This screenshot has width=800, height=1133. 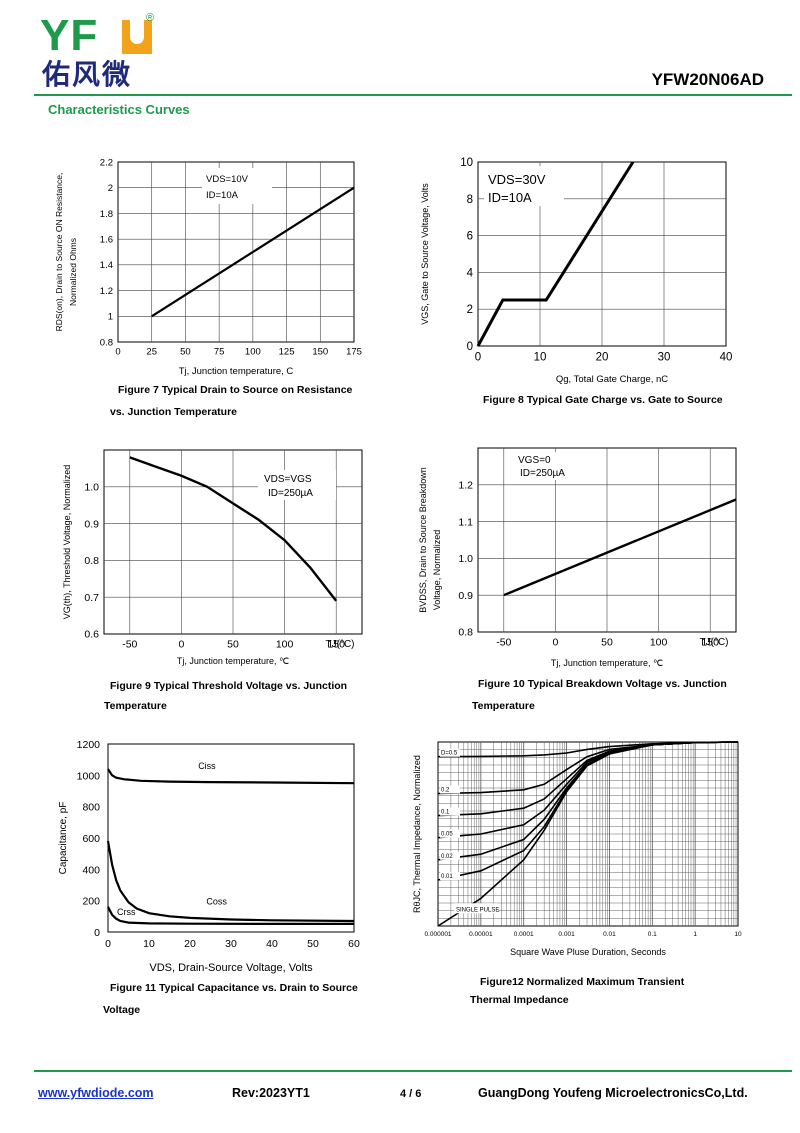 What do you see at coordinates (106, 265) in the screenshot?
I see `fig7-ytick-label: 1.4` at bounding box center [106, 265].